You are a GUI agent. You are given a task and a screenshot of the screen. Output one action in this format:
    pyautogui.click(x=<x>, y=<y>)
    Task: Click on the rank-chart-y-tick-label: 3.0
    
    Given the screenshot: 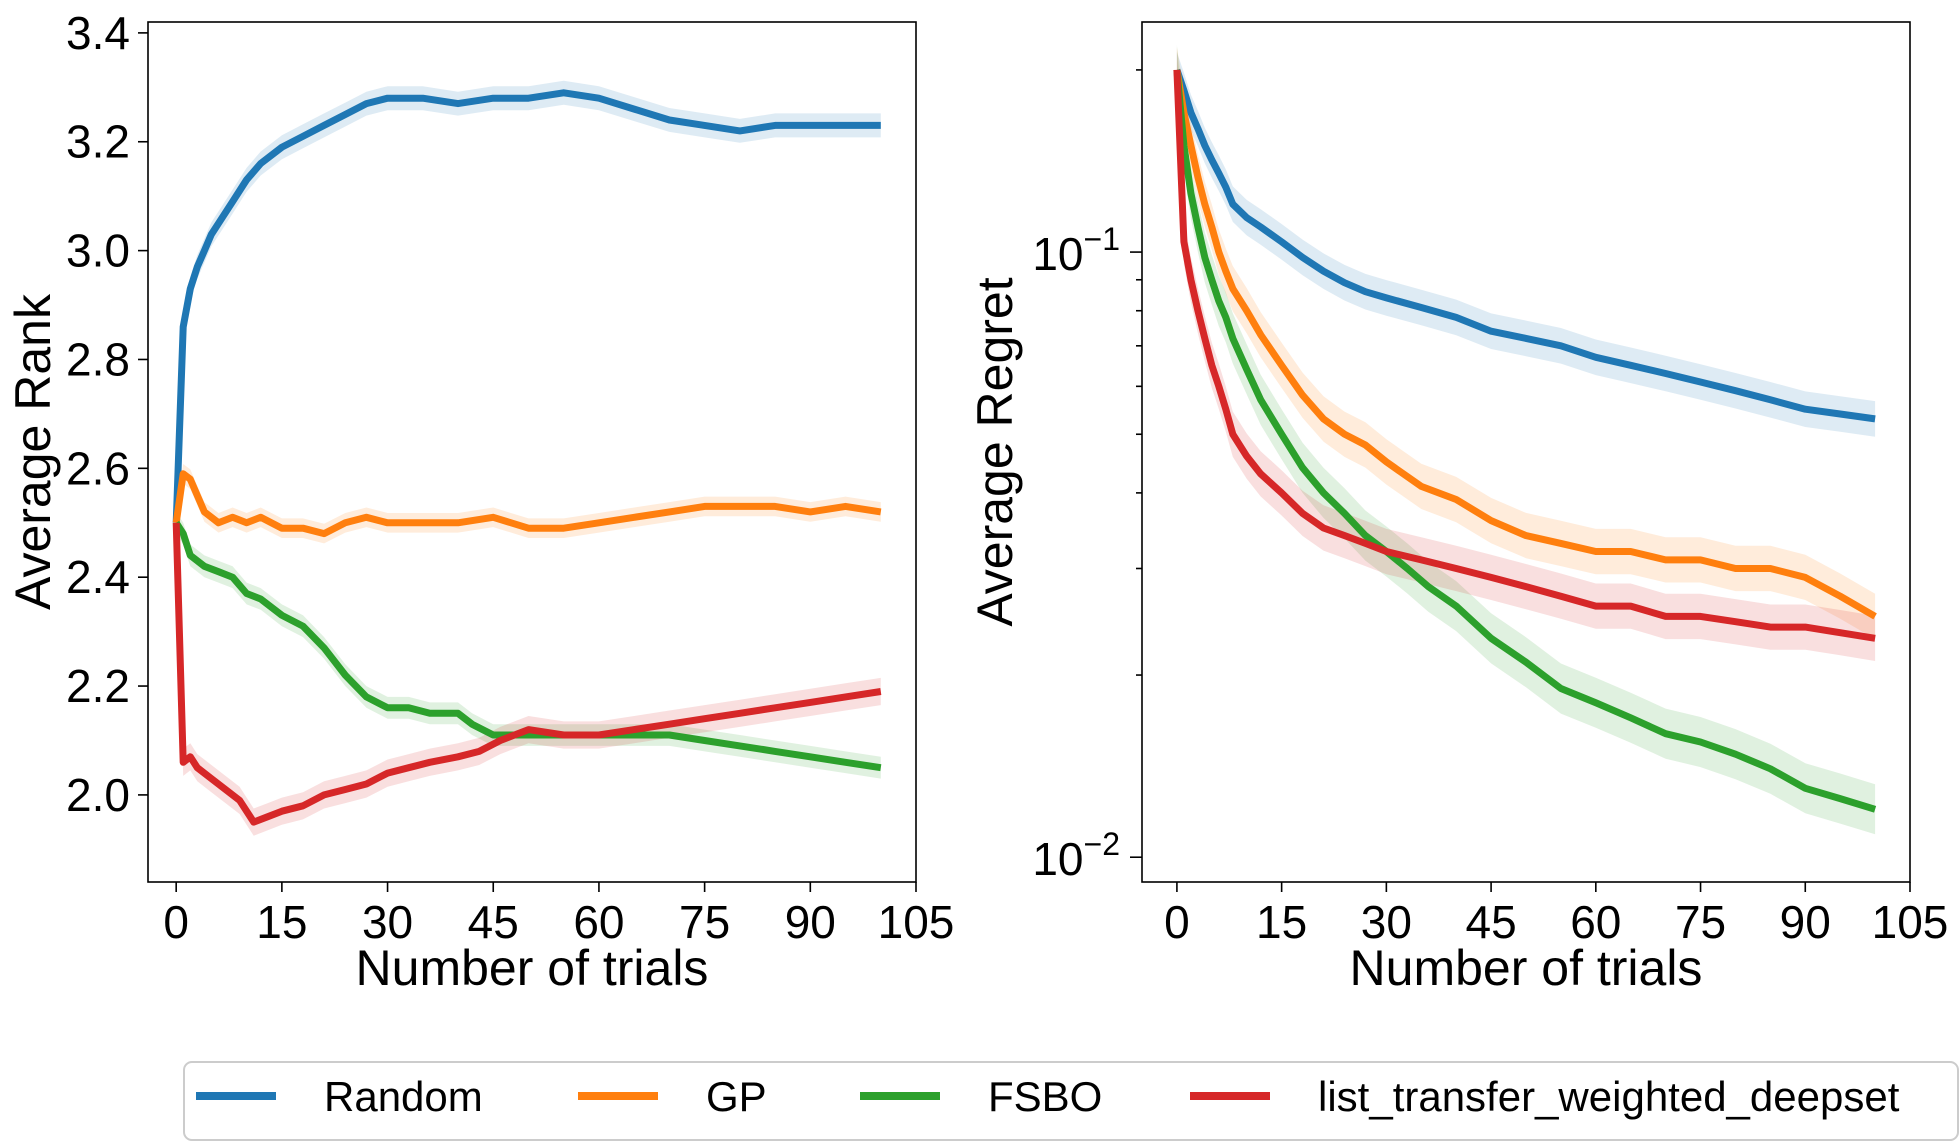 What is the action you would take?
    pyautogui.click(x=98, y=251)
    